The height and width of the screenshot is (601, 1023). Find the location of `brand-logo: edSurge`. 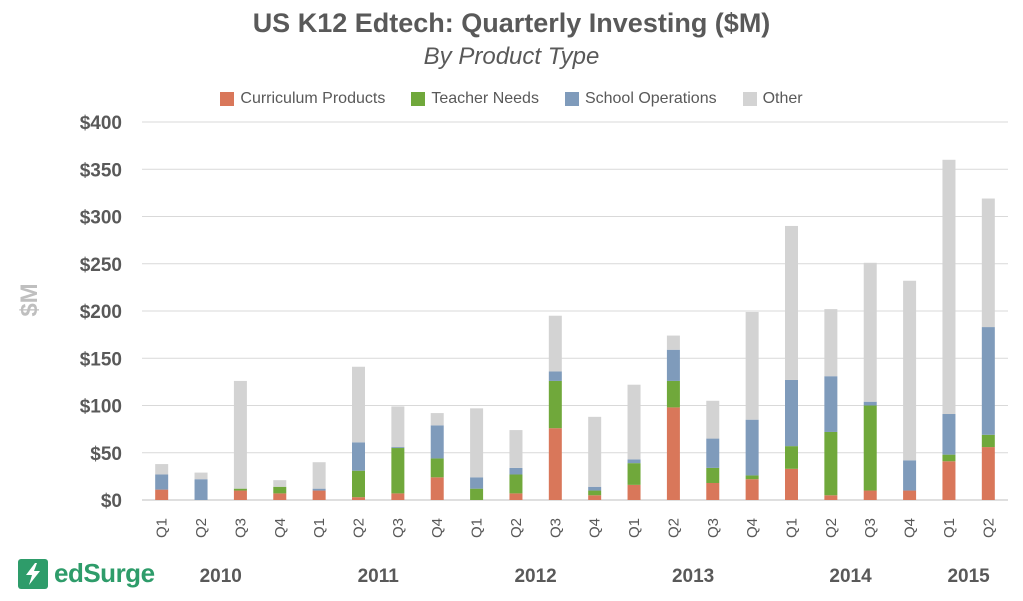

brand-logo: edSurge is located at coordinates (86, 573).